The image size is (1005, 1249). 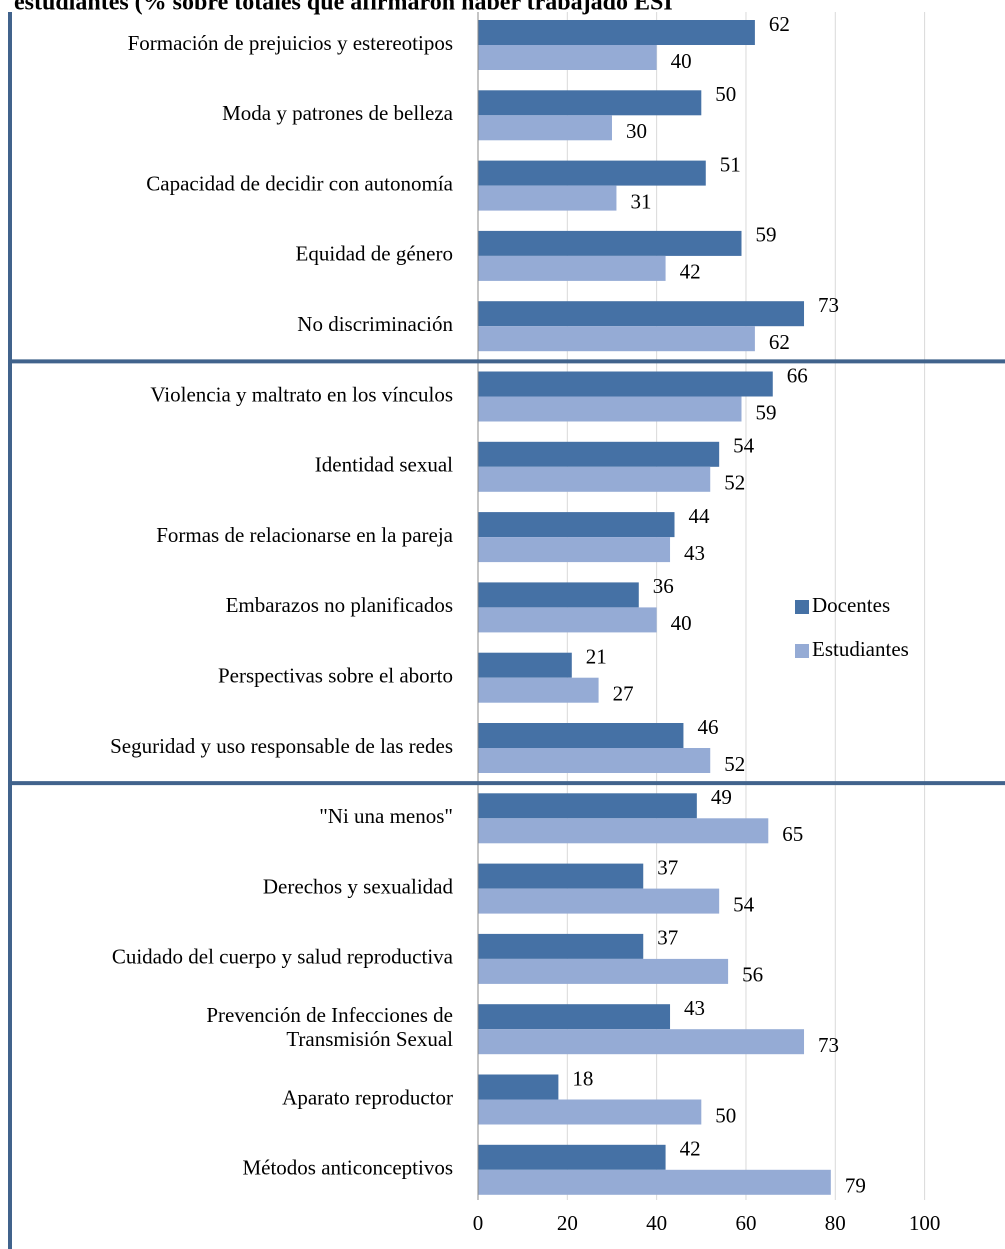 I want to click on value-label: 66, so click(x=797, y=375).